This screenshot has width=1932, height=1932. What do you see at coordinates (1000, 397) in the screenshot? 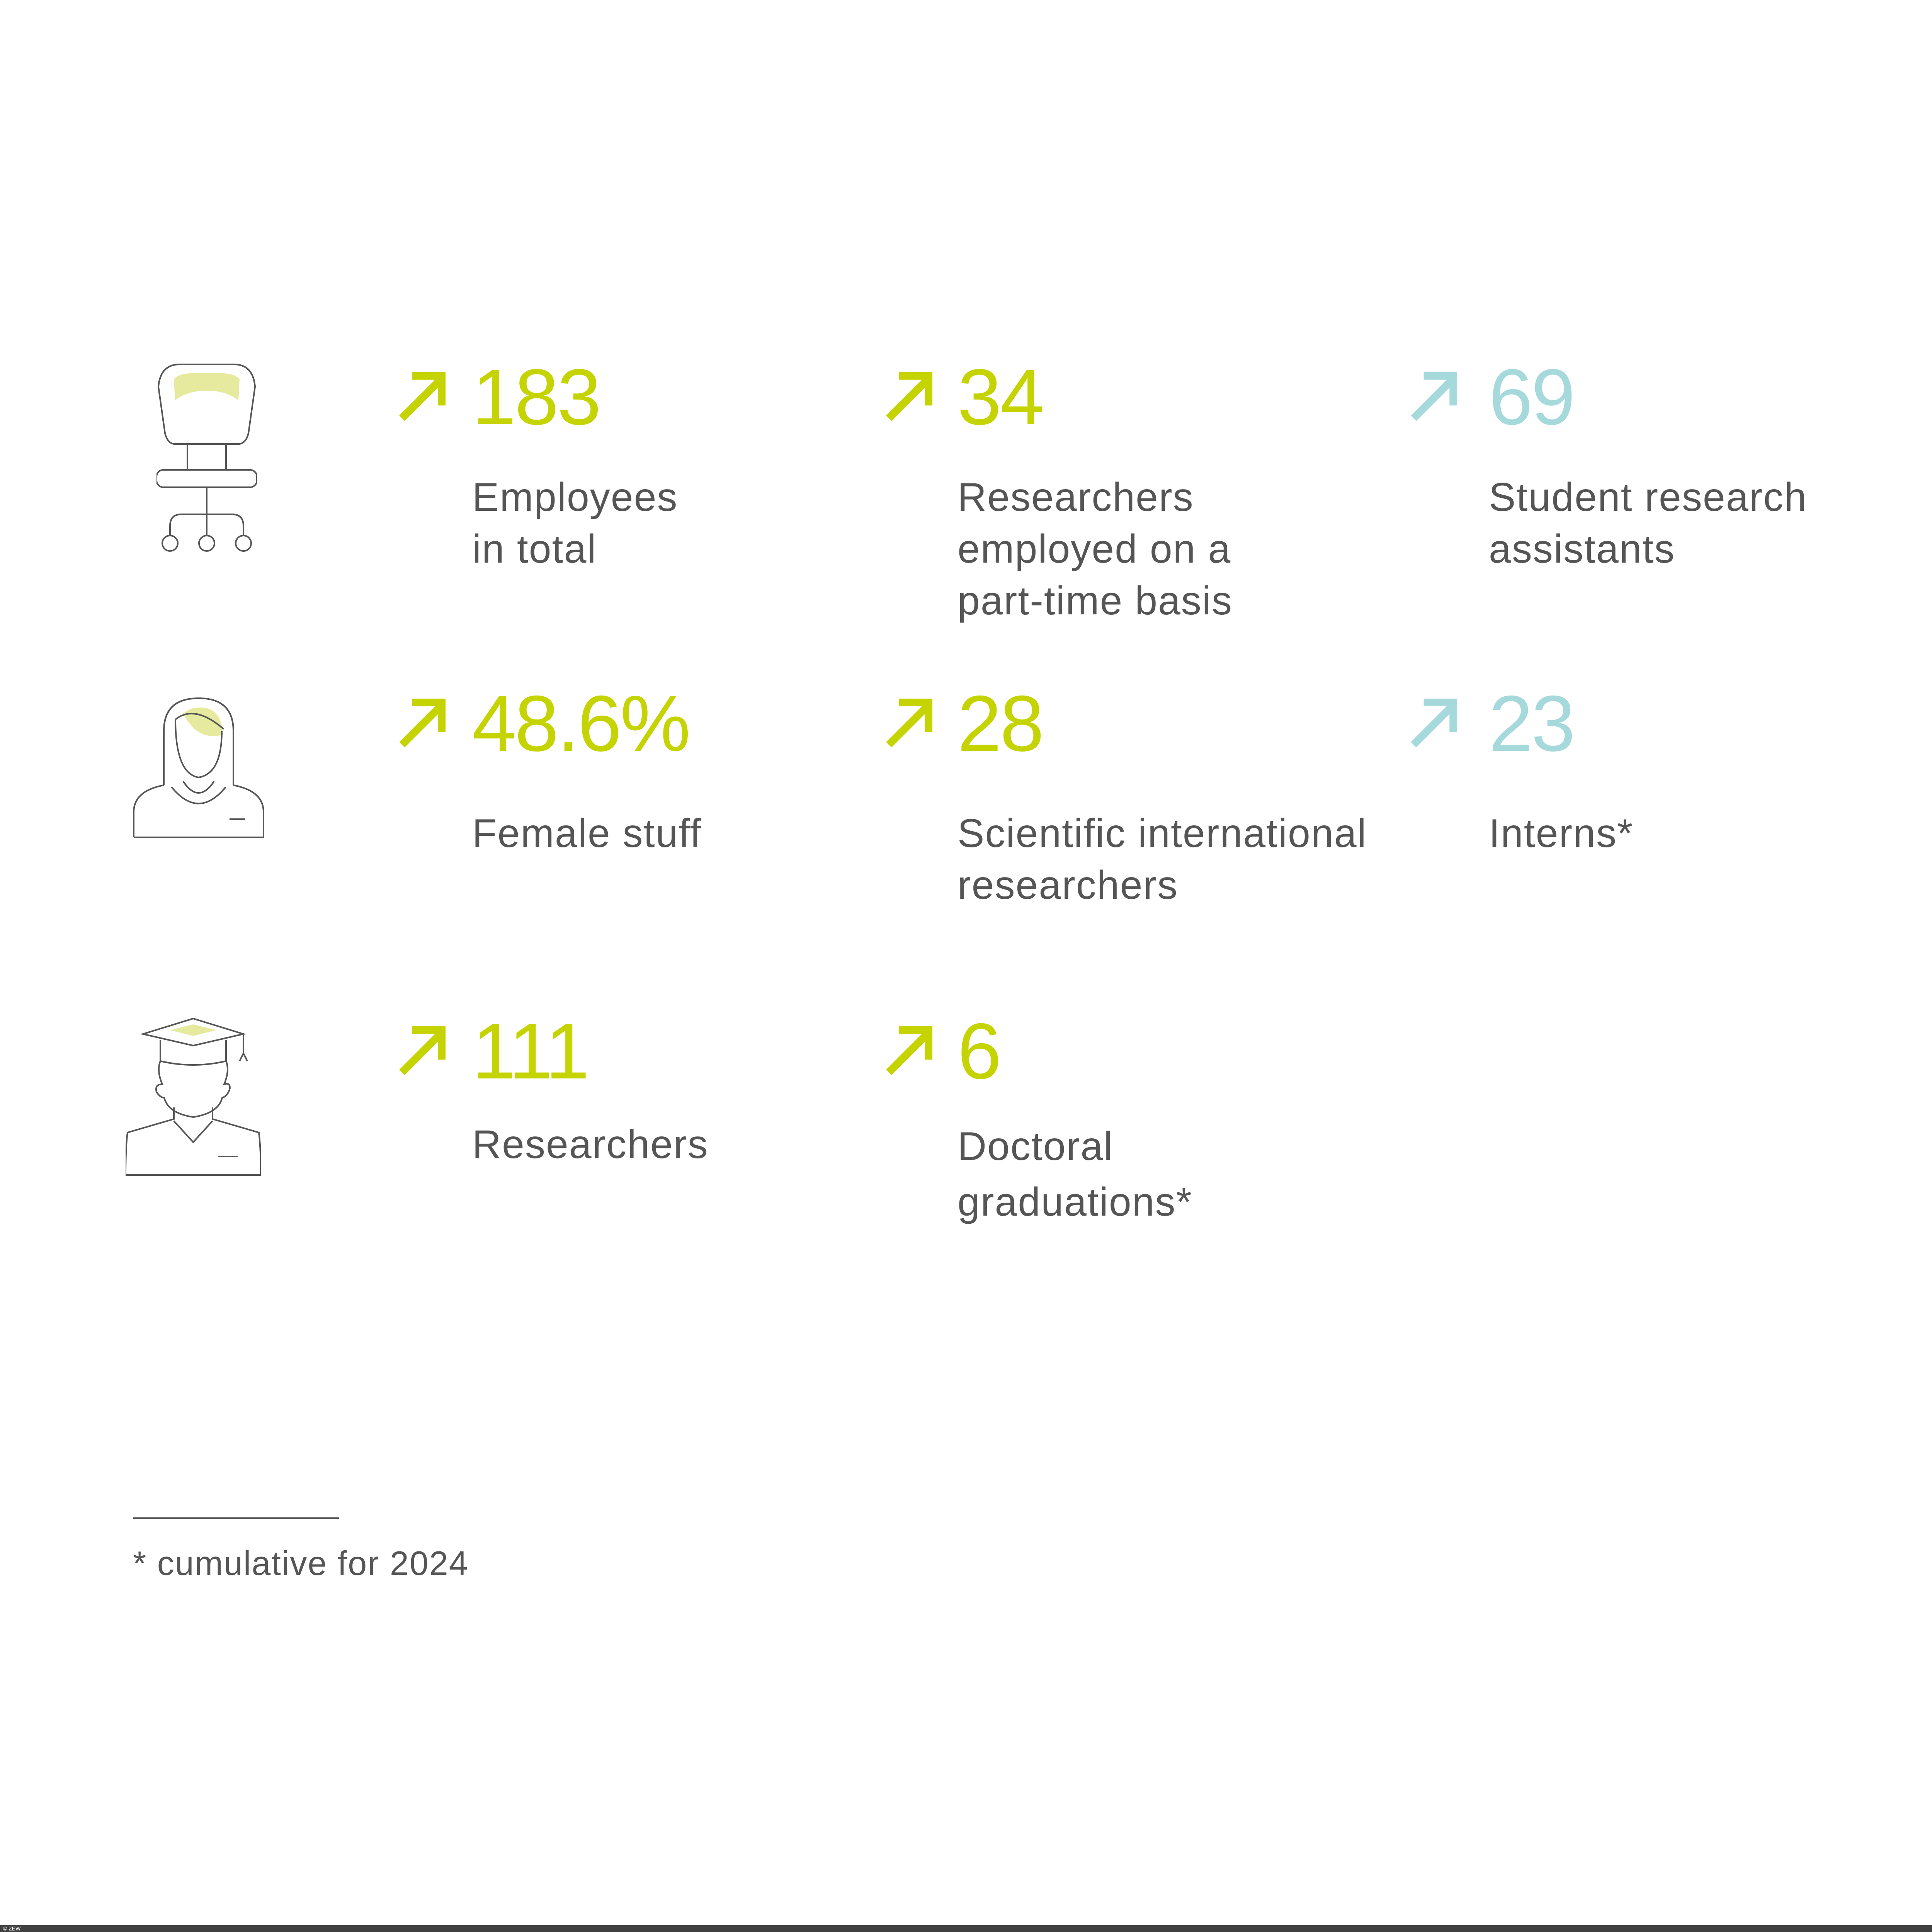
I see `stat-value-part-time: 34` at bounding box center [1000, 397].